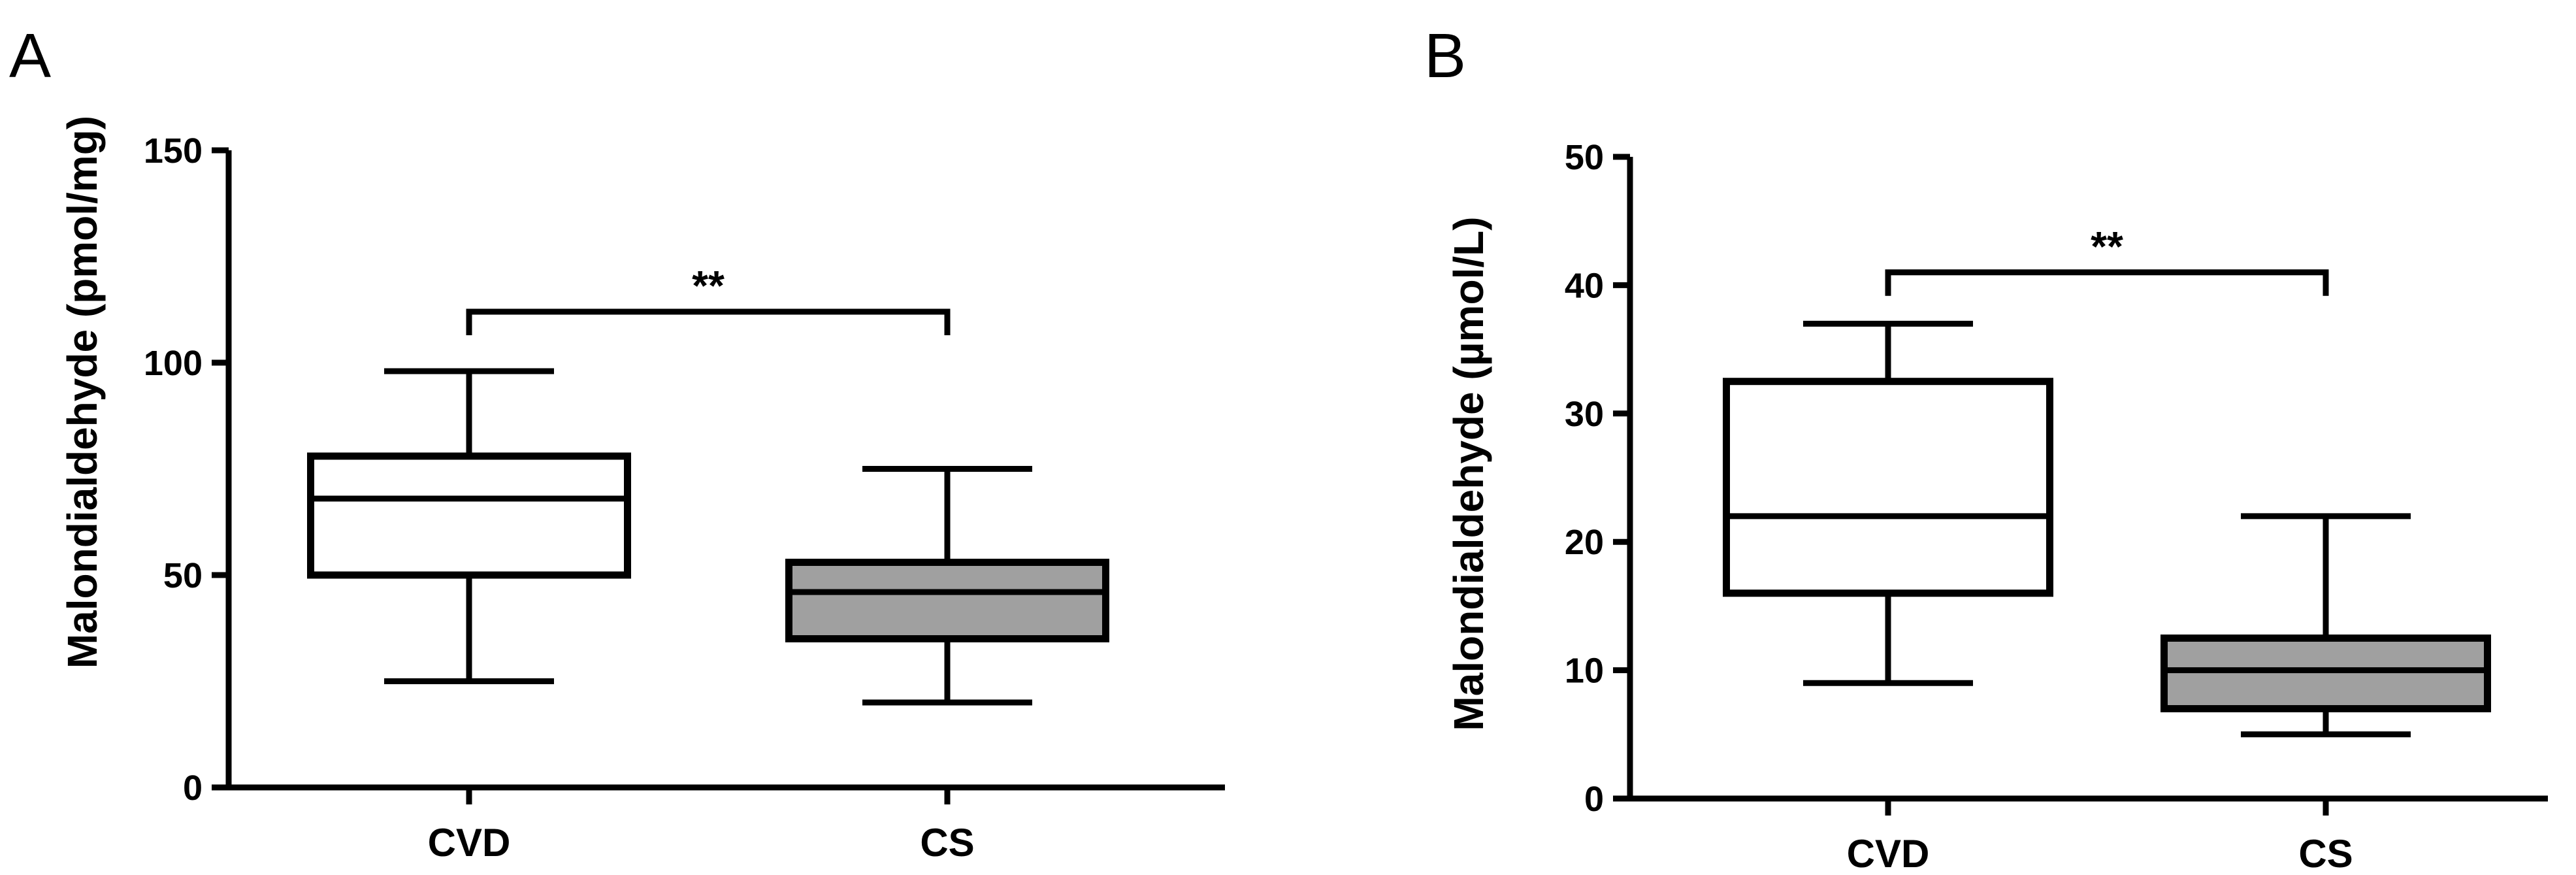 This screenshot has height=875, width=2576. I want to click on panel-a-x-tick-label: CS, so click(947, 843).